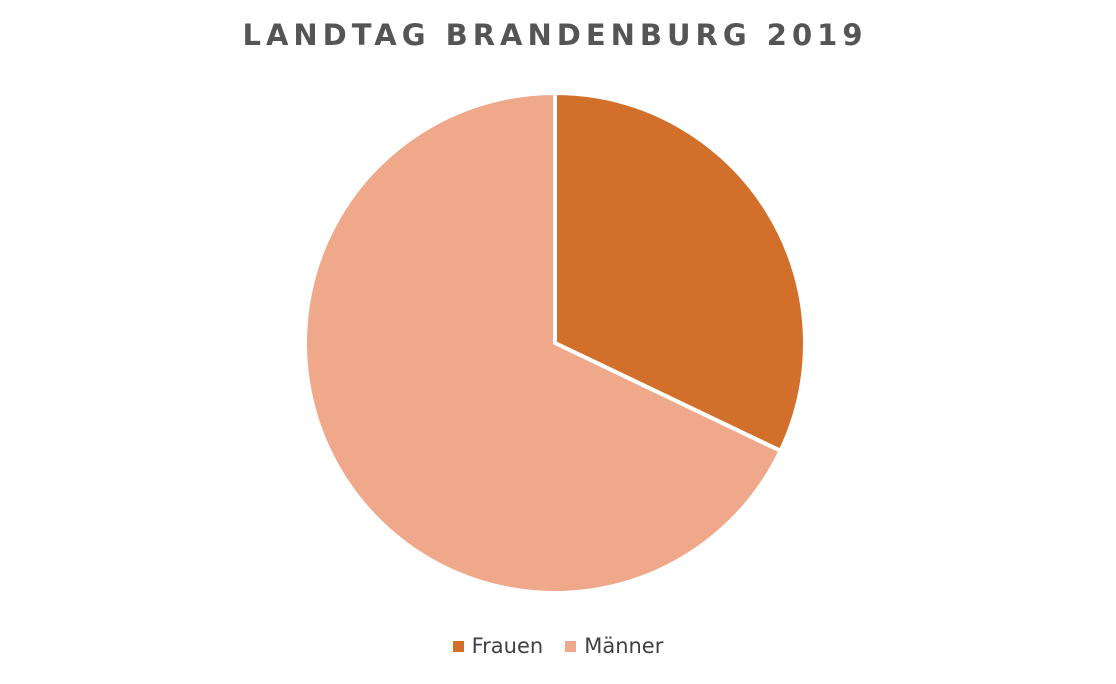 The height and width of the screenshot is (684, 1116). Describe the element at coordinates (571, 646) in the screenshot. I see `legend-swatch-maenner` at that location.